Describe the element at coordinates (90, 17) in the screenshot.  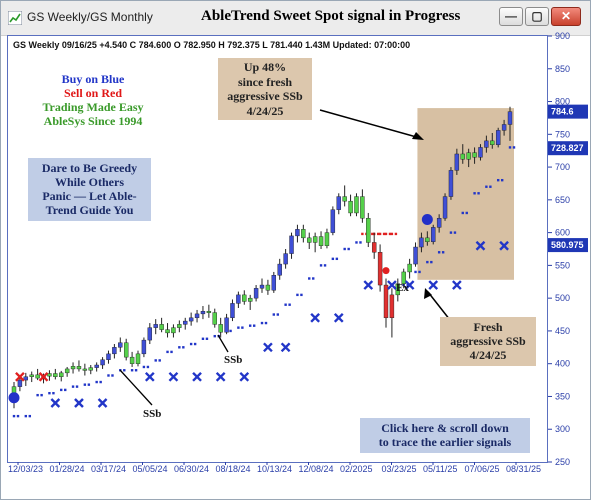
I see `tab-label: GS Weekly/GS Monthly` at that location.